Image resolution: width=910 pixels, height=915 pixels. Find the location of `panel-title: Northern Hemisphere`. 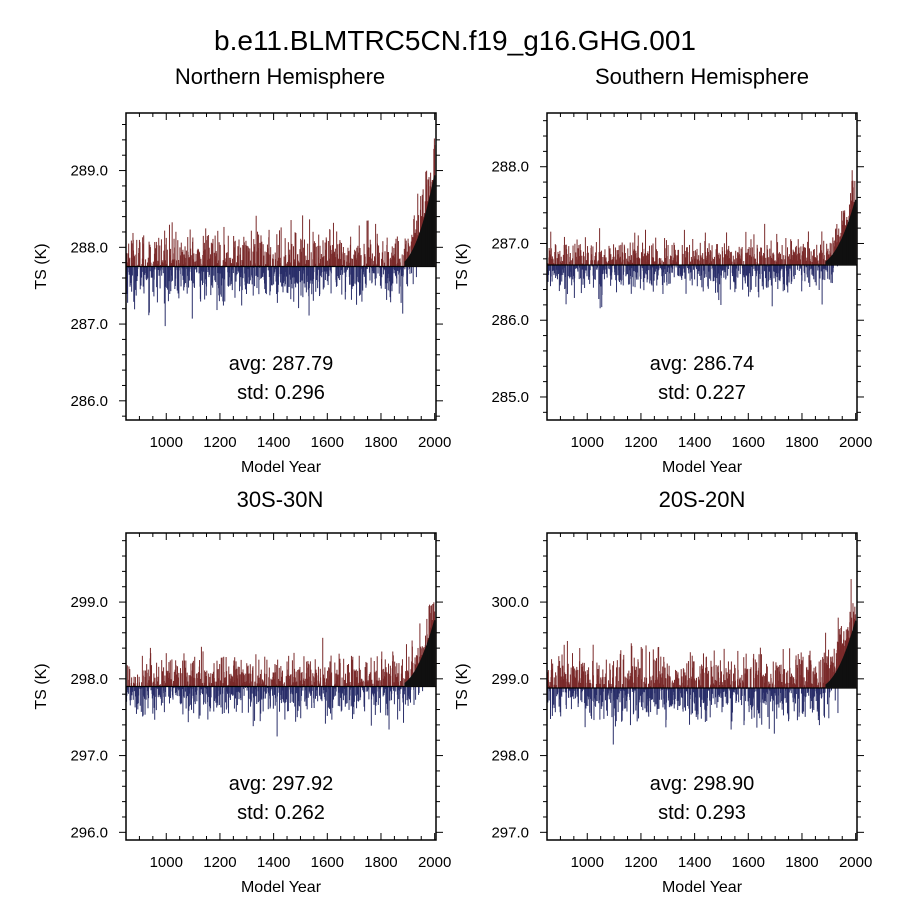

panel-title: Northern Hemisphere is located at coordinates (280, 76).